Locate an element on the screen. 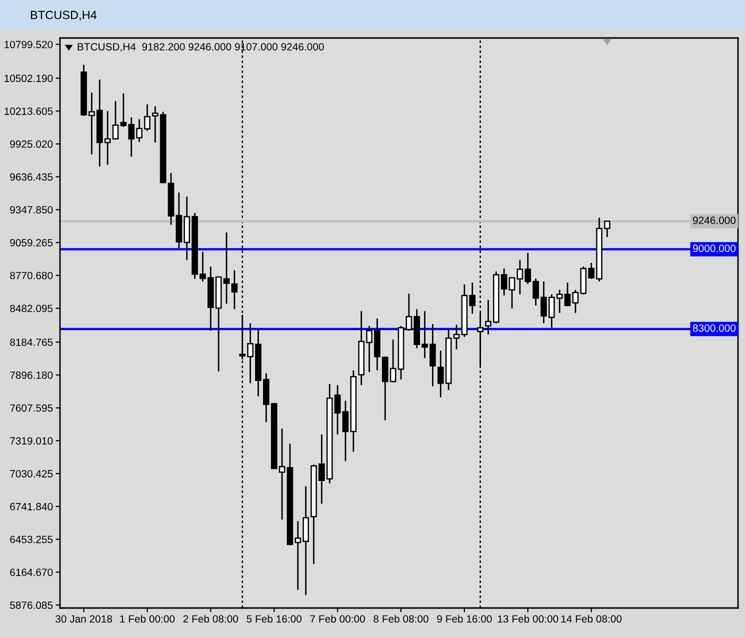 The width and height of the screenshot is (745, 637). x-tick-label: 8 Feb 08:00 is located at coordinates (401, 618).